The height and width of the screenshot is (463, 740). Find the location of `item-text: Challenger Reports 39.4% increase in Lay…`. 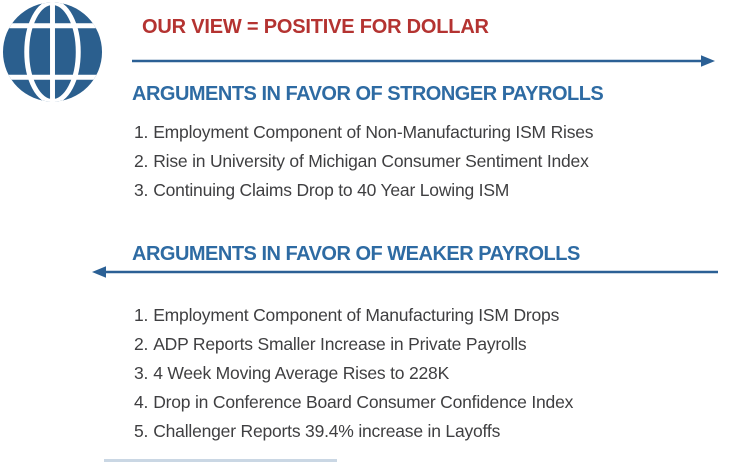

item-text: Challenger Reports 39.4% increase in Lay… is located at coordinates (327, 431).